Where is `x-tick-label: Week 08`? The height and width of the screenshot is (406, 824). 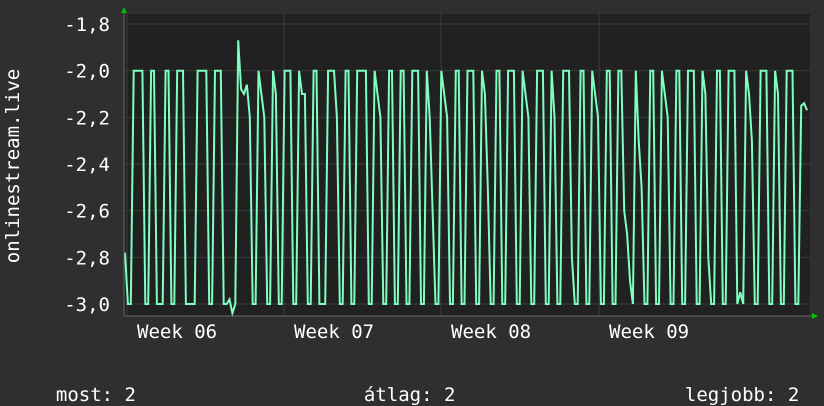
x-tick-label: Week 08 is located at coordinates (491, 332).